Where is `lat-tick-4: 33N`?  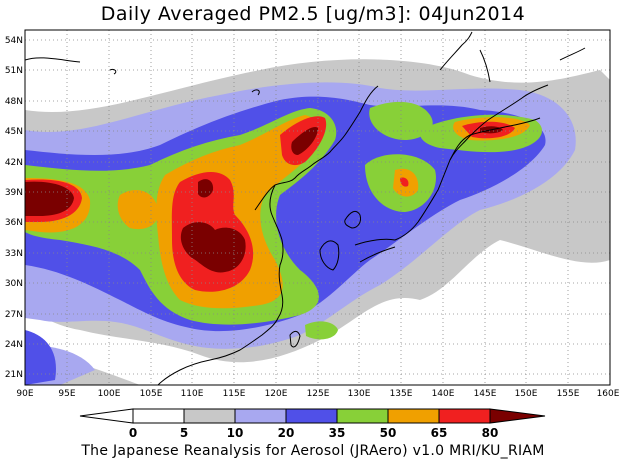 lat-tick-4: 33N is located at coordinates (14, 254).